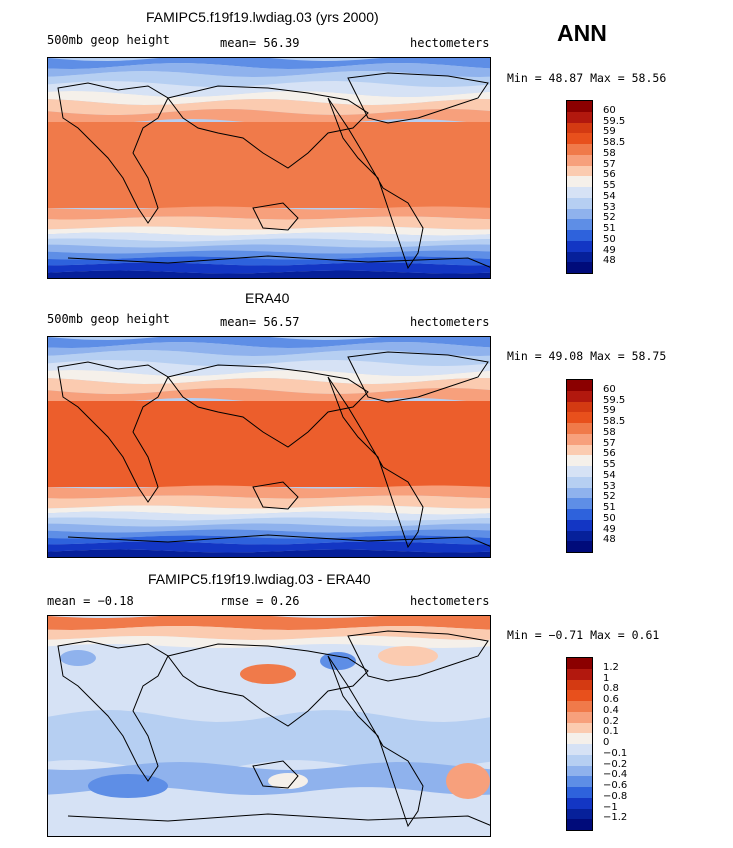 This screenshot has width=733, height=848. I want to click on panel-2-variable-label: 500mb geop height, so click(108, 319).